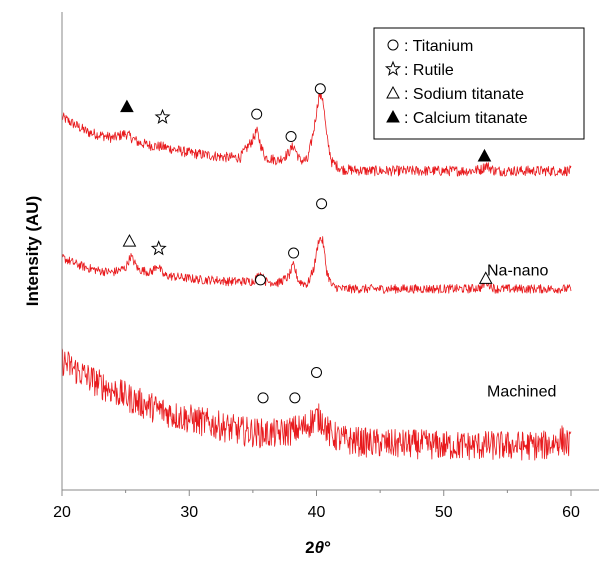 The height and width of the screenshot is (563, 599). Describe the element at coordinates (316, 133) in the screenshot. I see `series-trace` at that location.